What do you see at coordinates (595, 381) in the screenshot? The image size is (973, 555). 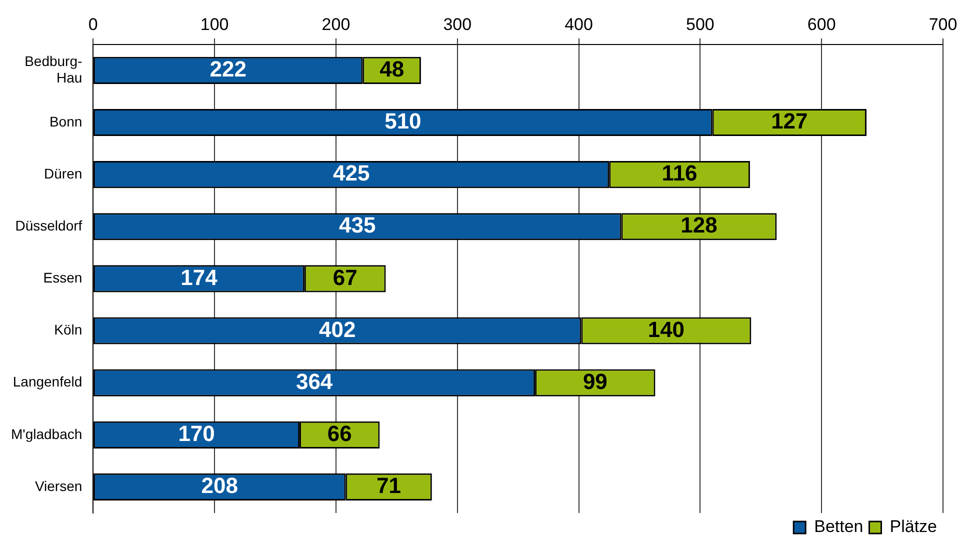 I see `data-label: 99` at bounding box center [595, 381].